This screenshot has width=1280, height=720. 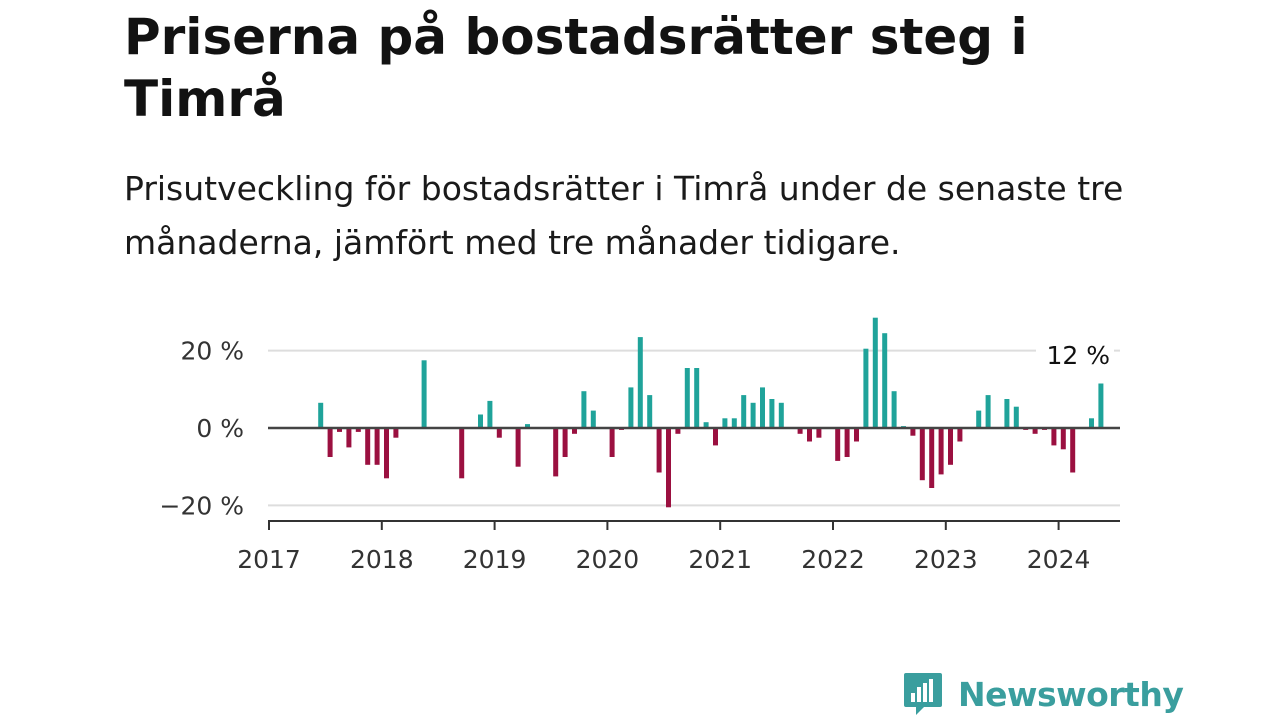 I want to click on latest-value-label: 12 %, so click(x=1078, y=355).